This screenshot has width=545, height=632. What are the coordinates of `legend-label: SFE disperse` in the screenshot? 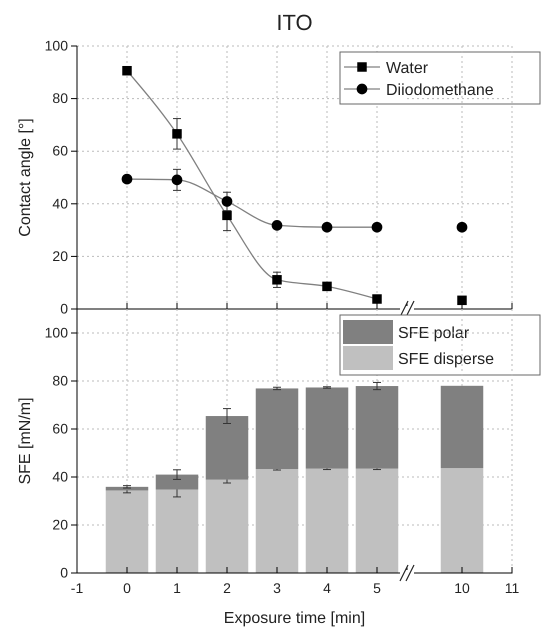 It's located at (446, 359).